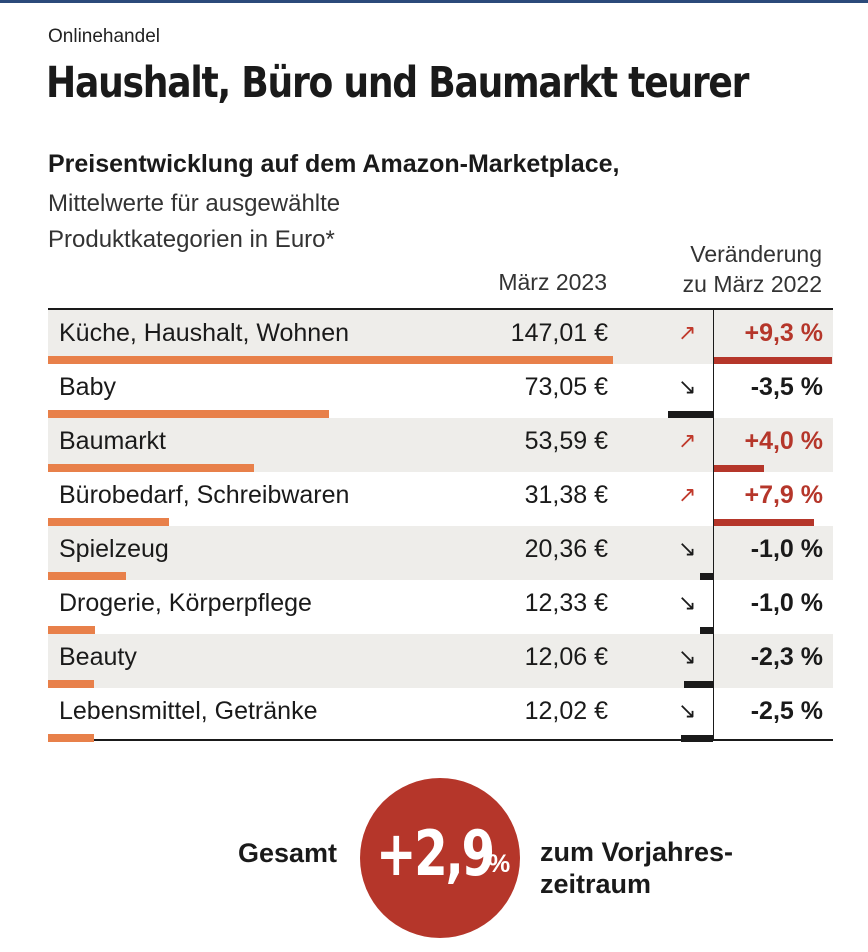  I want to click on price-value: 20,36 €, so click(566, 549).